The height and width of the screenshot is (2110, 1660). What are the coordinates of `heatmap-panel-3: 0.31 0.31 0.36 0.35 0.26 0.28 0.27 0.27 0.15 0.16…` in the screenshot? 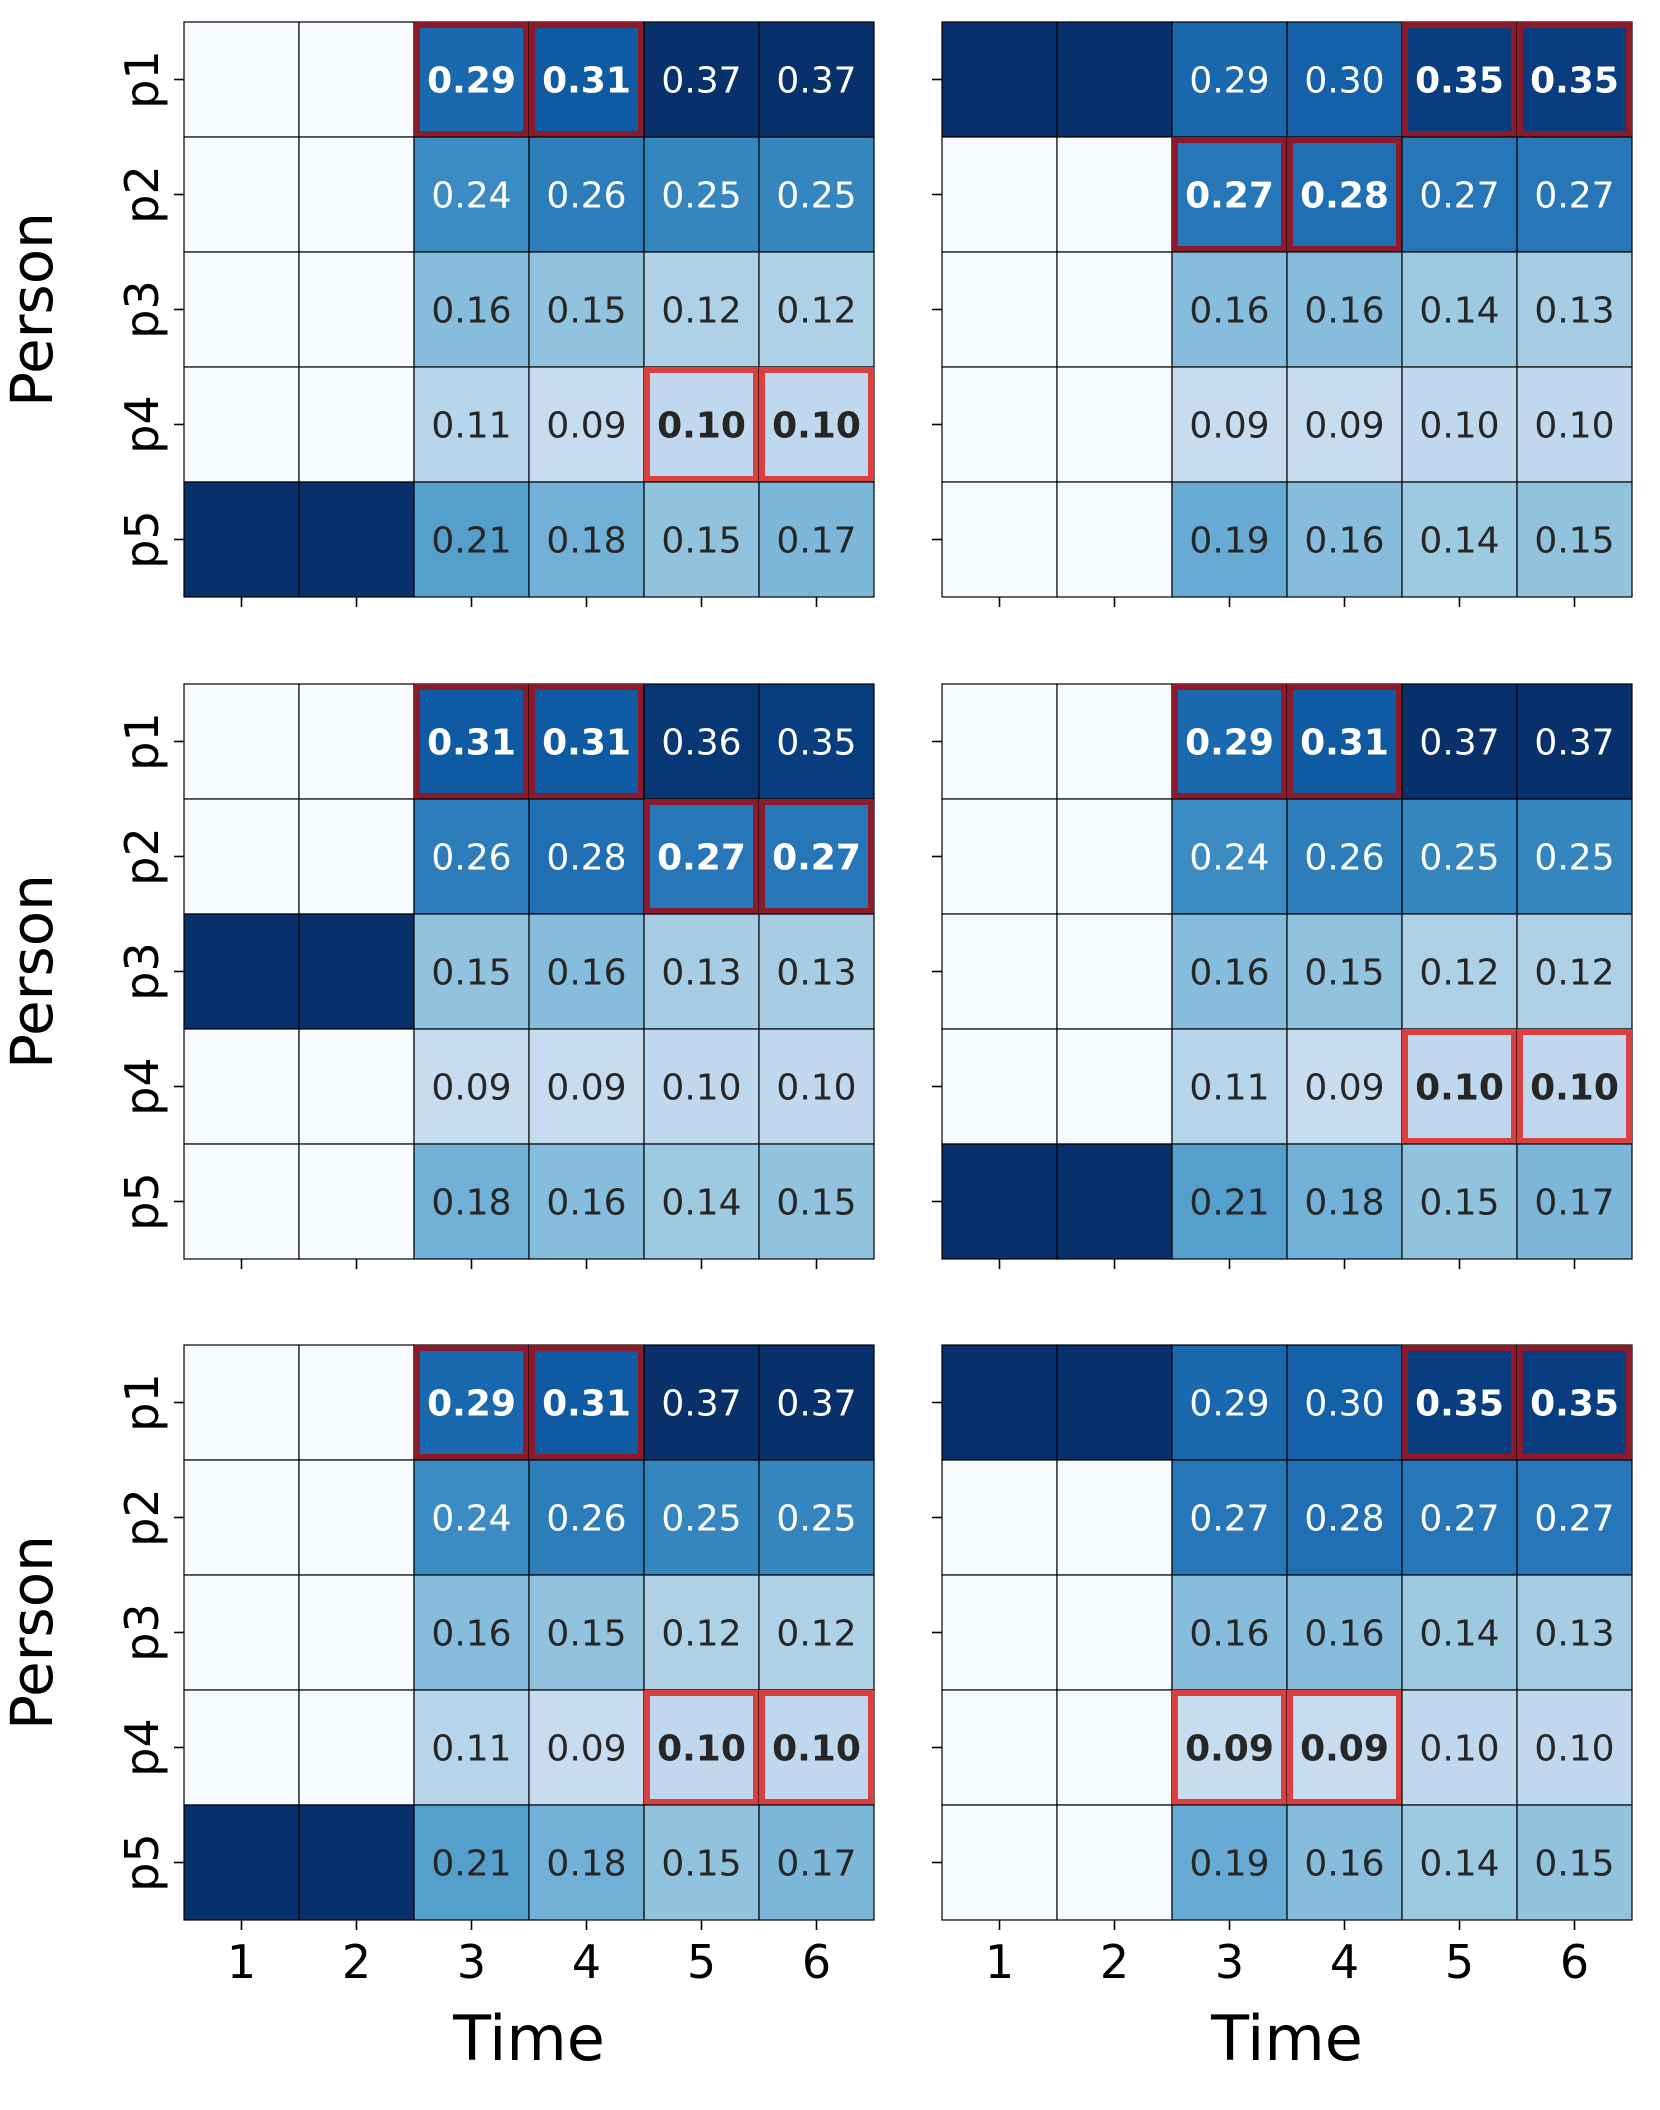 It's located at (437, 976).